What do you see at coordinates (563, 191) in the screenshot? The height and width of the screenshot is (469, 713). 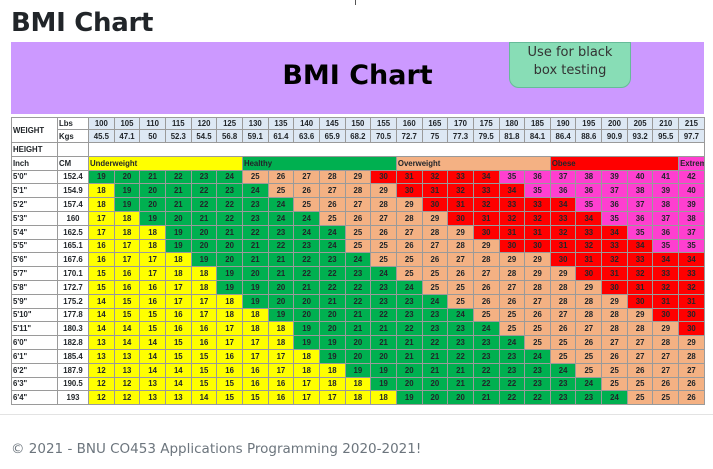 I see `bmi-cell: 36` at bounding box center [563, 191].